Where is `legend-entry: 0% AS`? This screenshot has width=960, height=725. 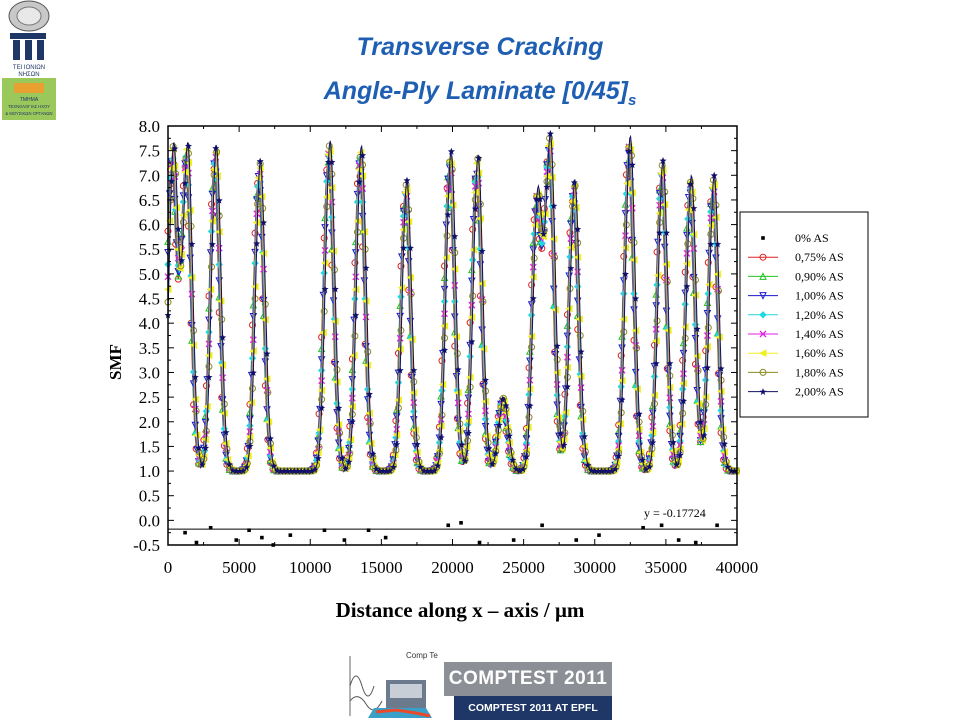
legend-entry: 0% AS is located at coordinates (795, 238).